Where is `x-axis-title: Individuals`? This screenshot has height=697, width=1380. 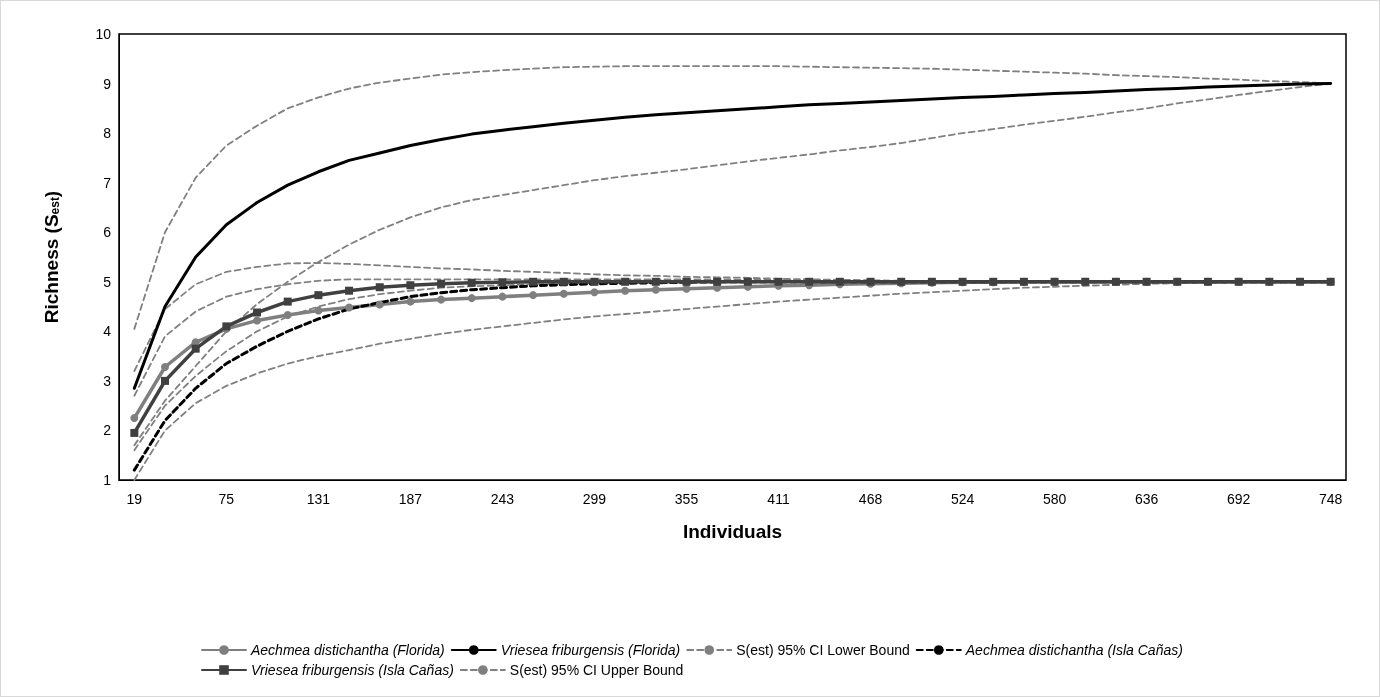 x-axis-title: Individuals is located at coordinates (732, 531).